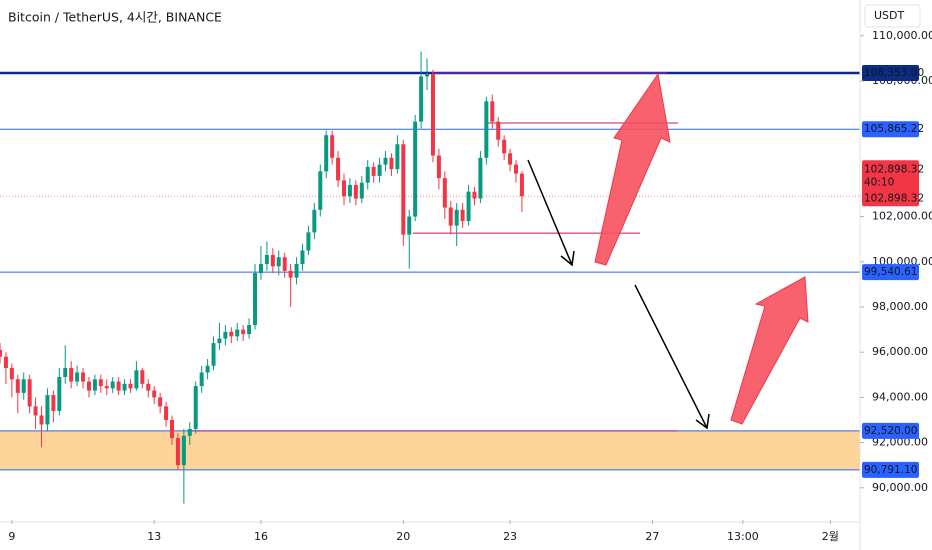  Describe the element at coordinates (894, 129) in the screenshot. I see `price-label: 105,865.22` at that location.